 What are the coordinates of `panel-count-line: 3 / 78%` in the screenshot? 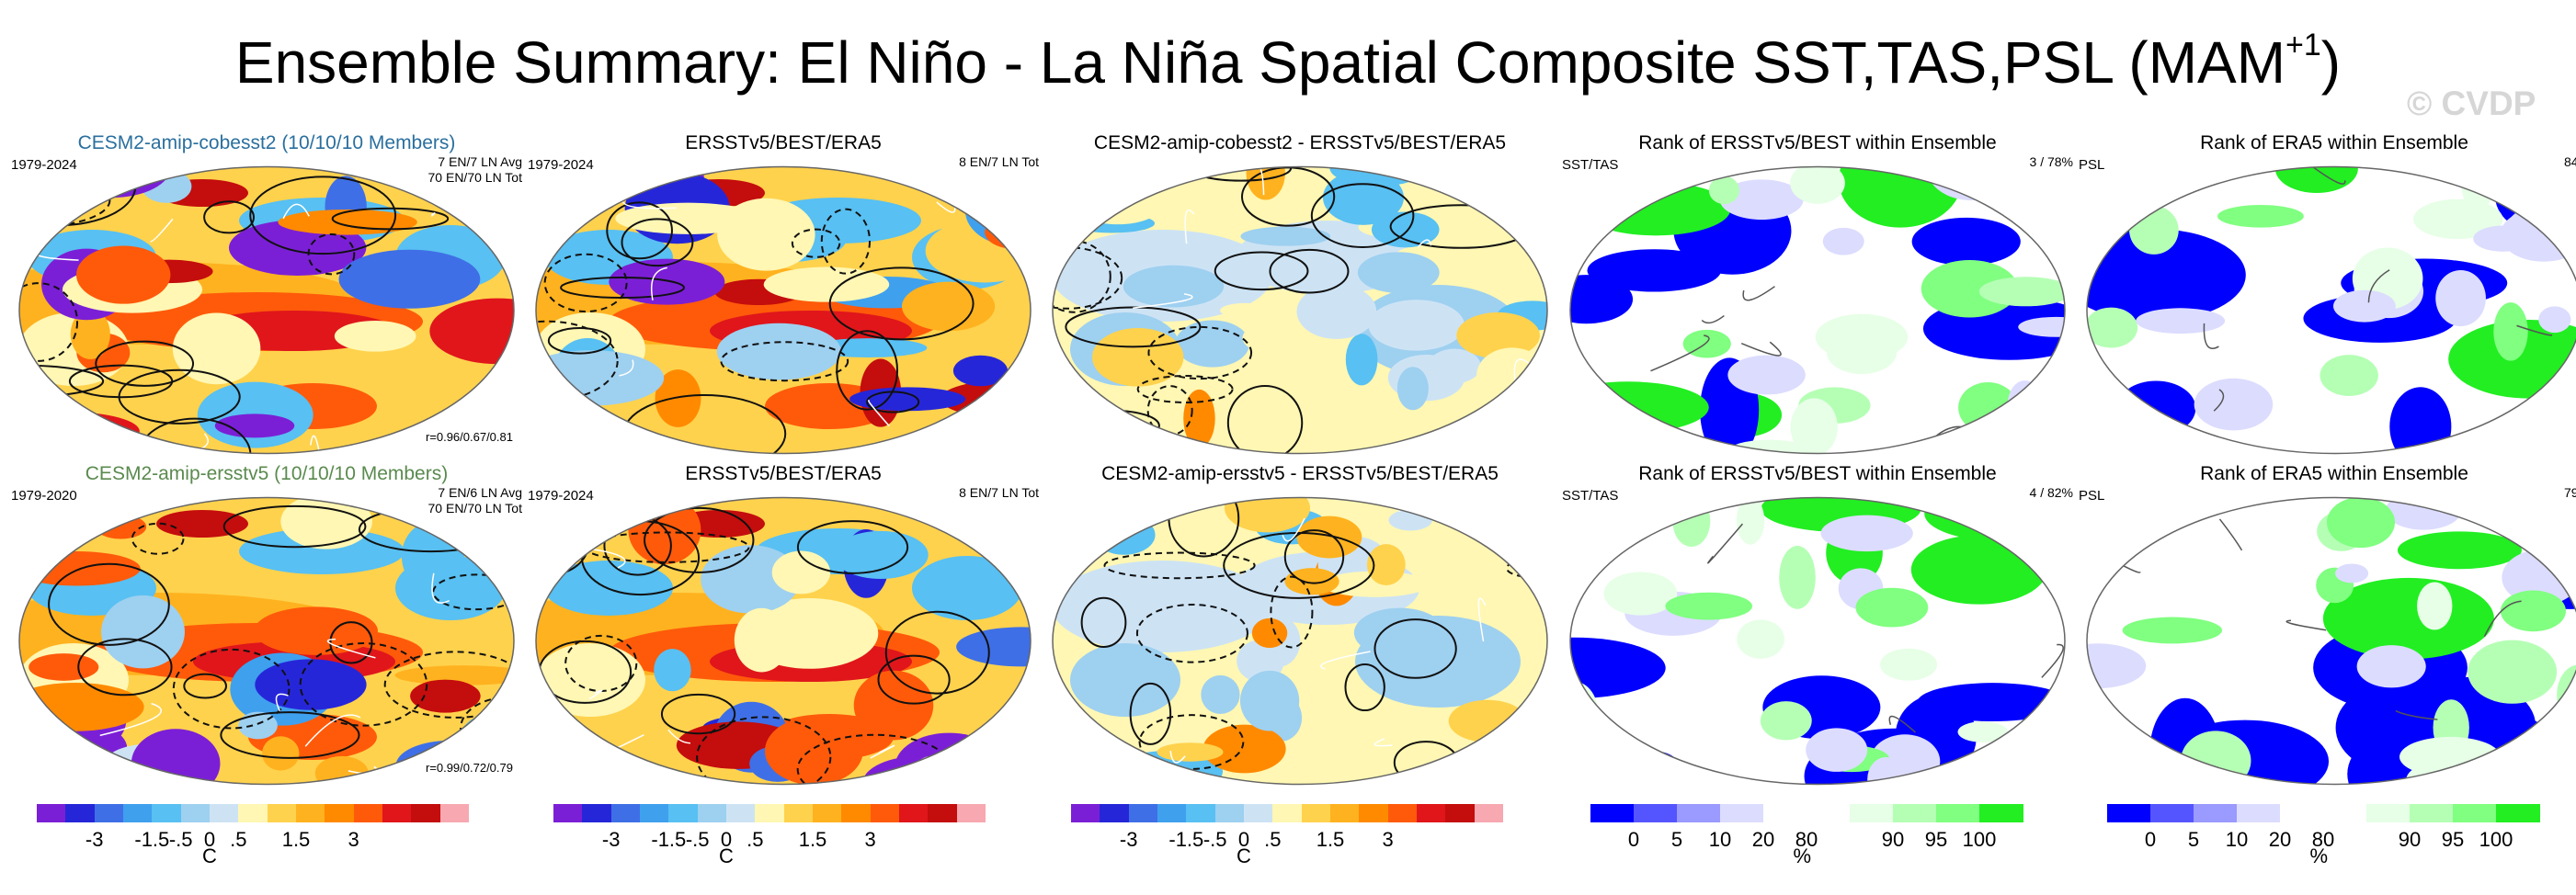 It's located at (2051, 162).